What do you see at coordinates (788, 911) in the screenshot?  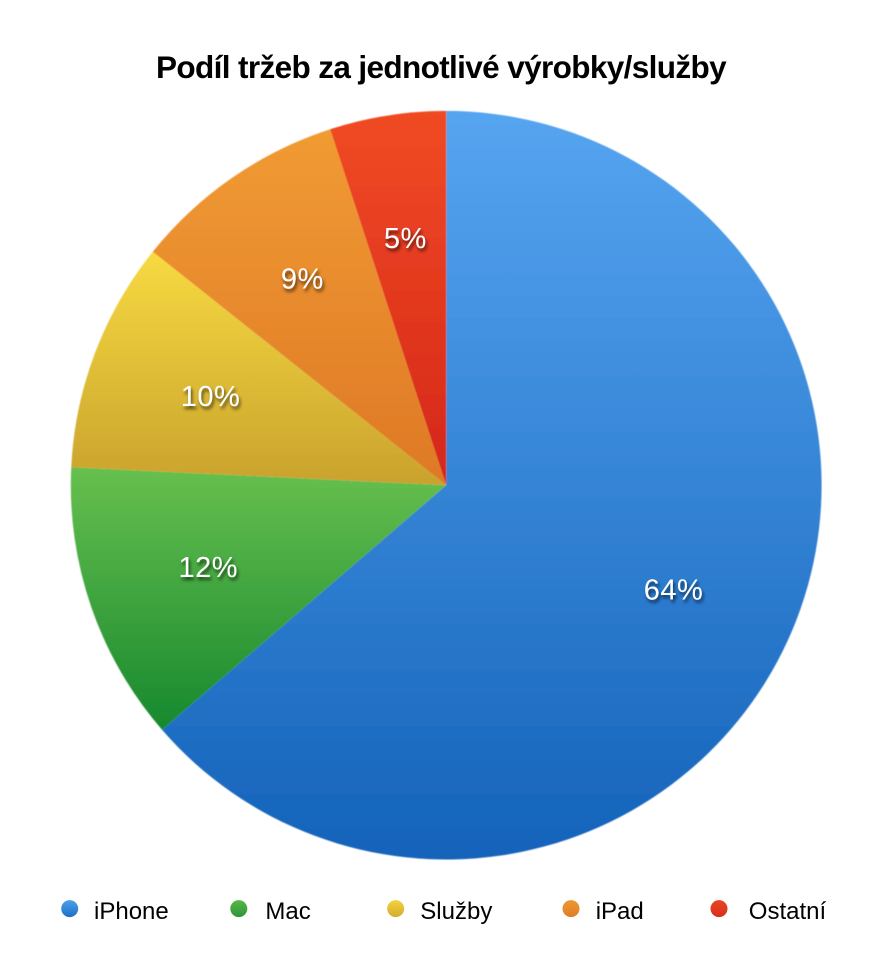 I see `svg-text: Ostatní` at bounding box center [788, 911].